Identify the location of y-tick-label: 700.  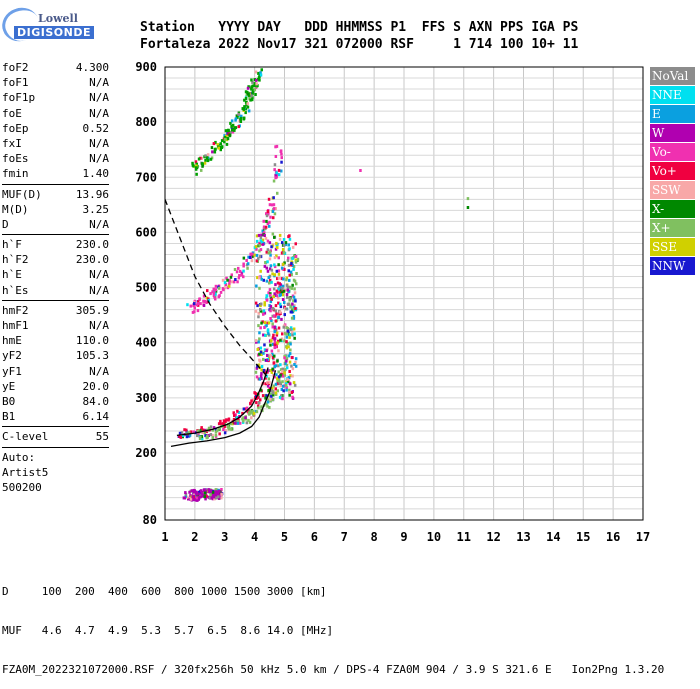
(146, 177).